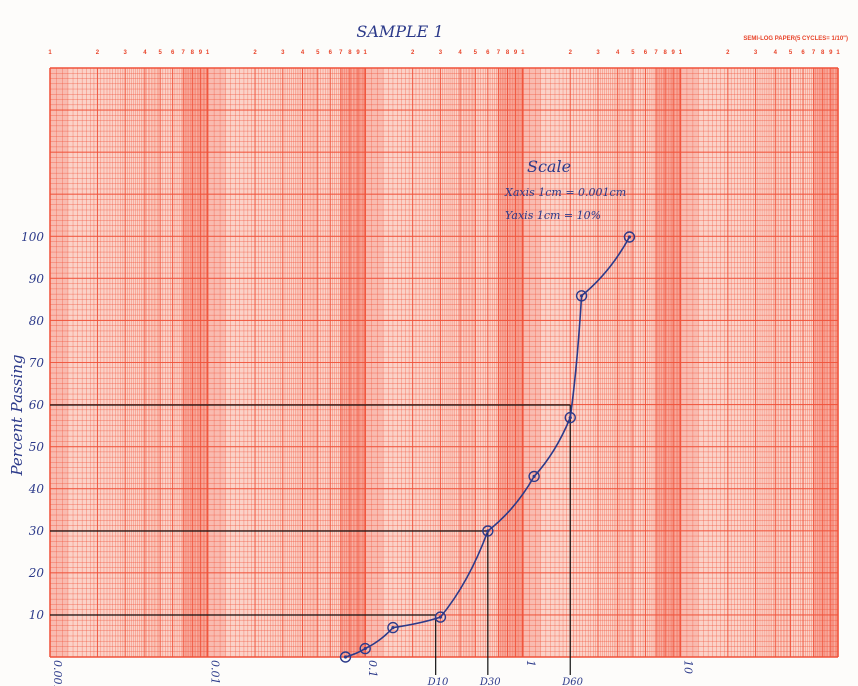  What do you see at coordinates (399, 31) in the screenshot?
I see `sheet-title: SAMPLE 1` at bounding box center [399, 31].